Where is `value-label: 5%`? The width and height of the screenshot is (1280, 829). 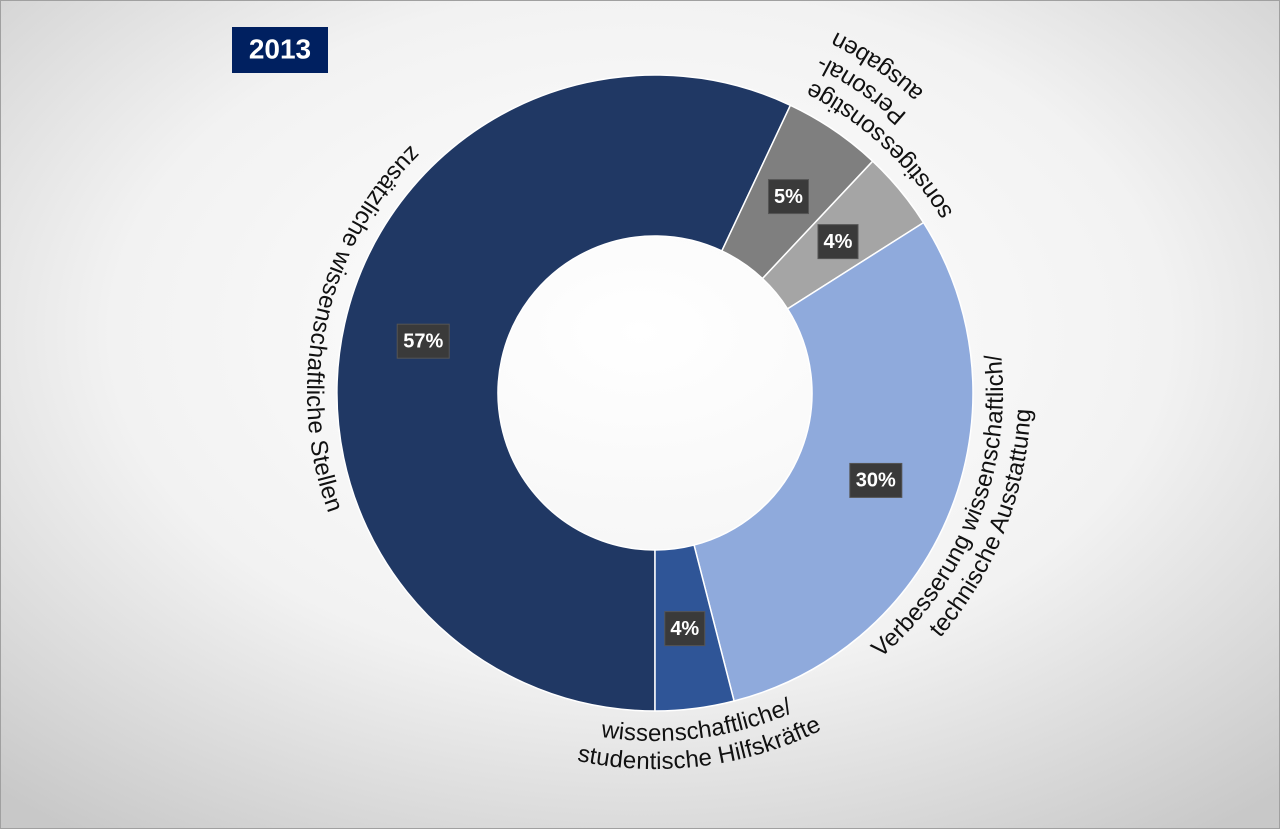 value-label: 5% is located at coordinates (788, 197).